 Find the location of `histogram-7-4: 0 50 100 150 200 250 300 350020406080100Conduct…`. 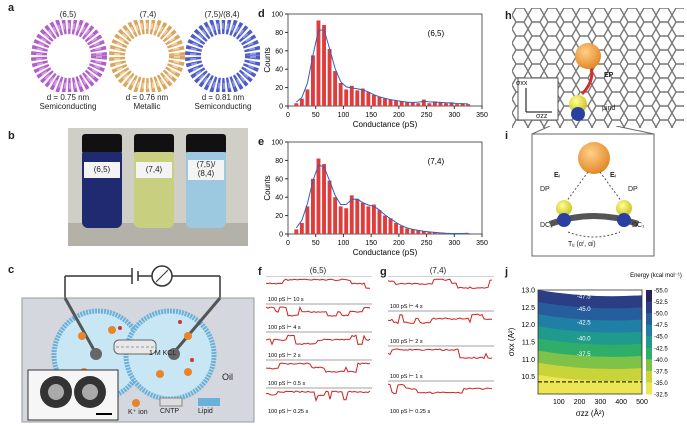

histogram-7-4: 0 50 100 150 200 250 300 350020406080100Conduct… is located at coordinates (375, 199).